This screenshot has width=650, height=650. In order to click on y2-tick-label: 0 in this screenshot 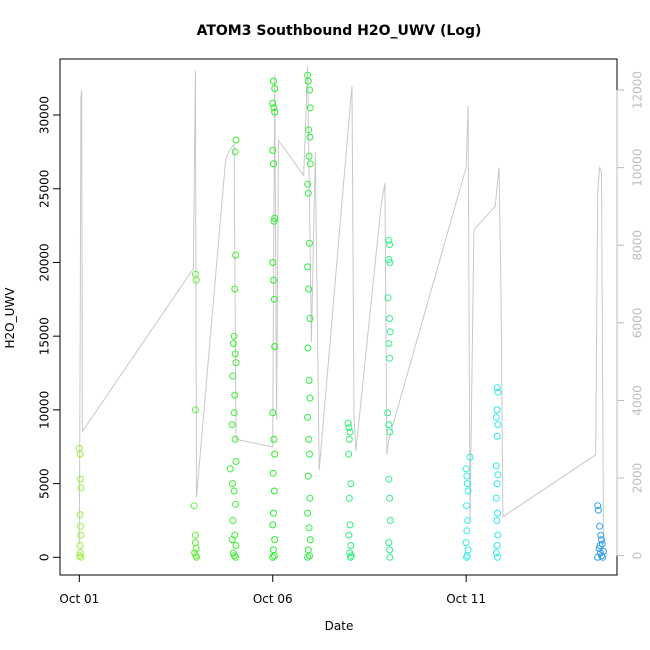, I will do `click(638, 556)`.